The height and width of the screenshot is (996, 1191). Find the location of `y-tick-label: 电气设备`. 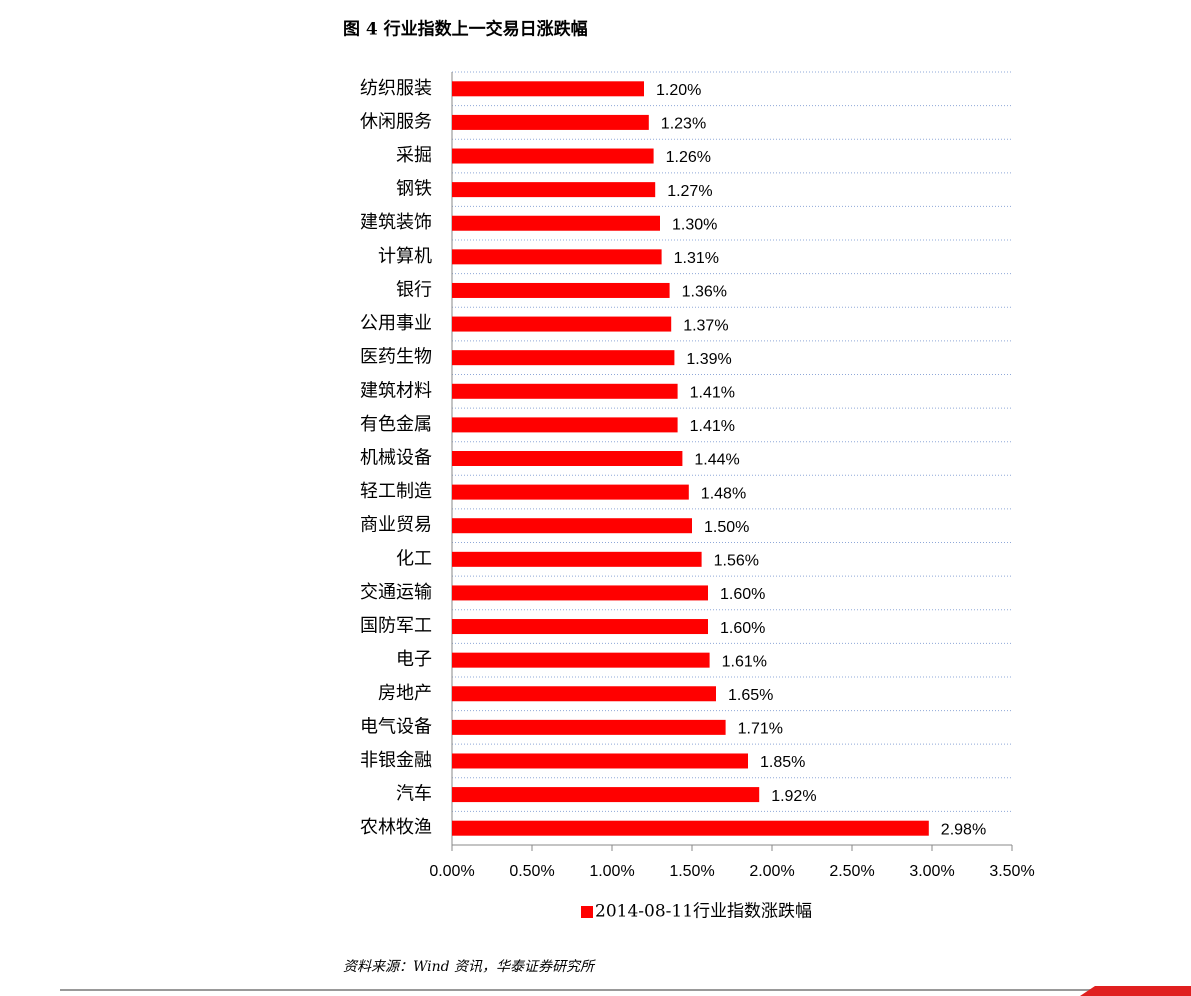

y-tick-label: 电气设备 is located at coordinates (396, 726).